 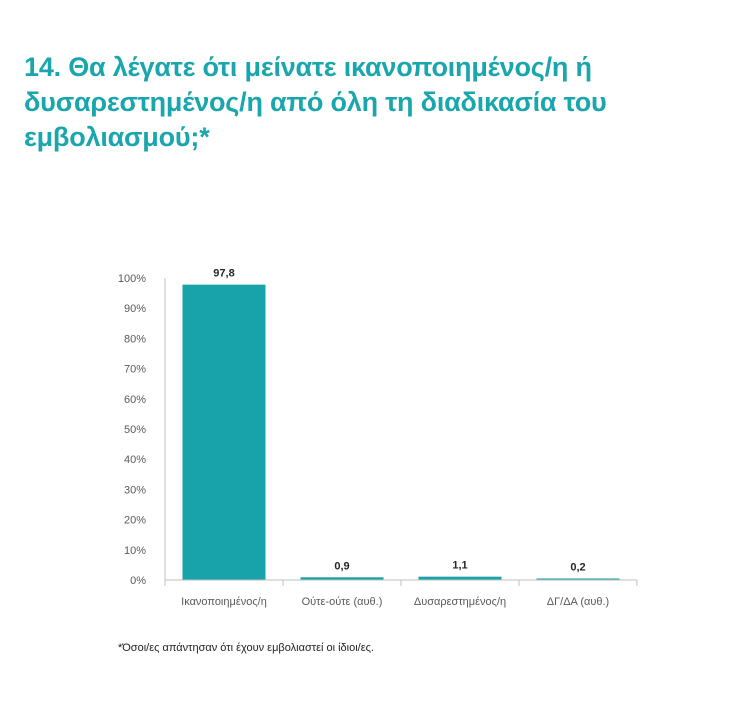 I want to click on data-label: 1,1, so click(x=459, y=566).